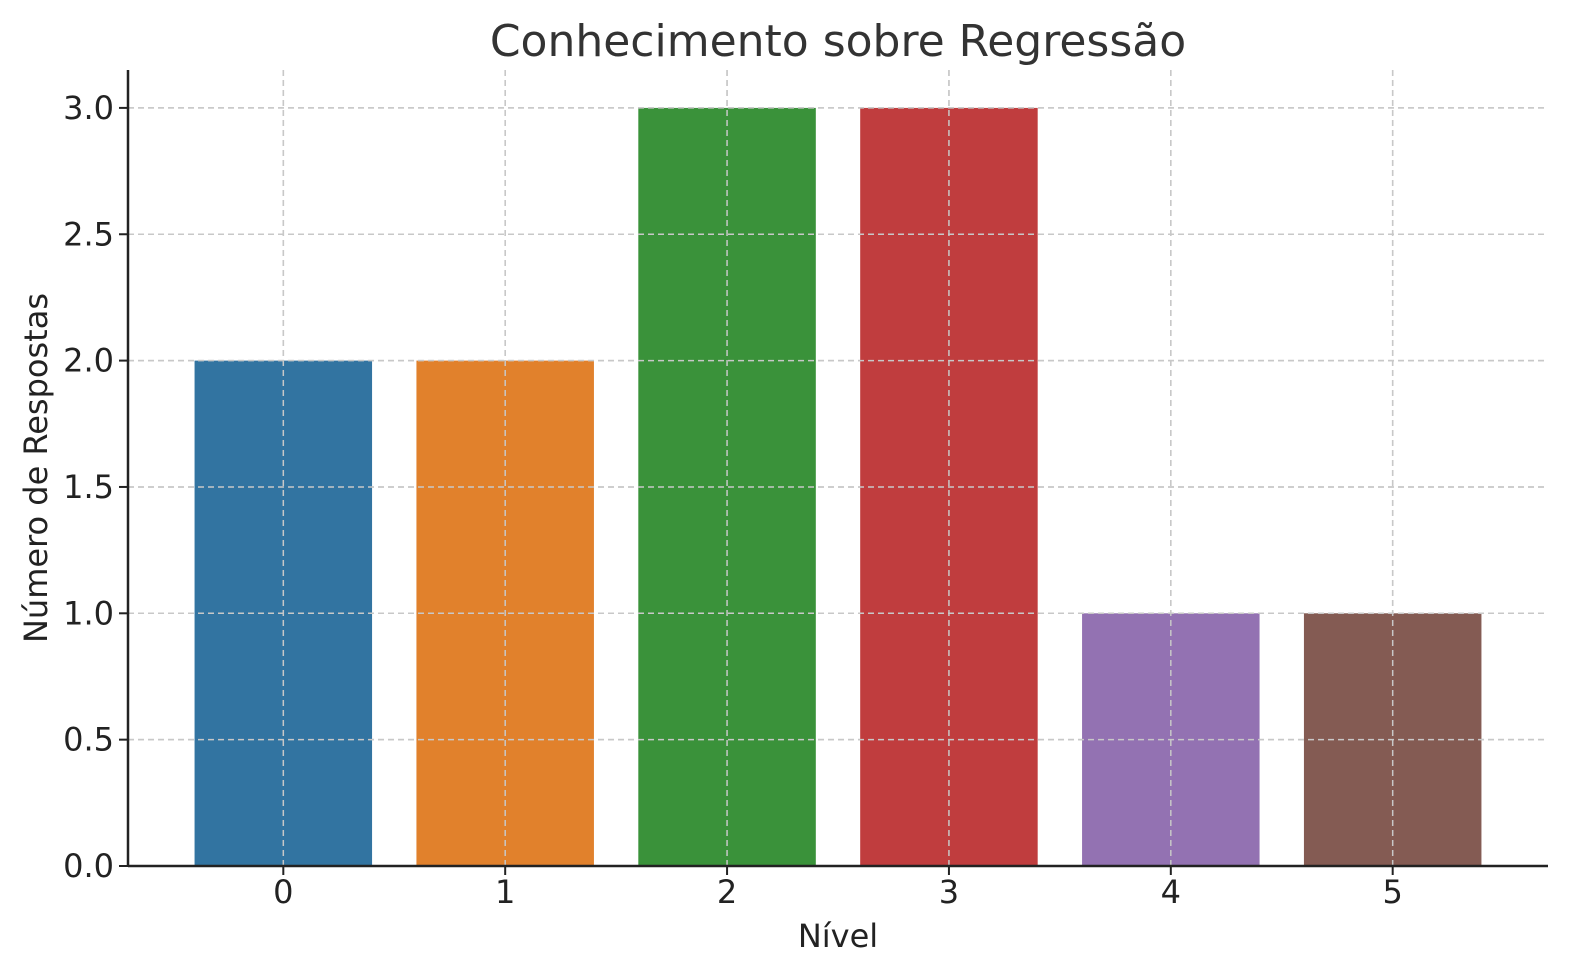 Image resolution: width=1580 pixels, height=979 pixels. What do you see at coordinates (838, 41) in the screenshot?
I see `chart-title: Conhecimento sobre Regressão` at bounding box center [838, 41].